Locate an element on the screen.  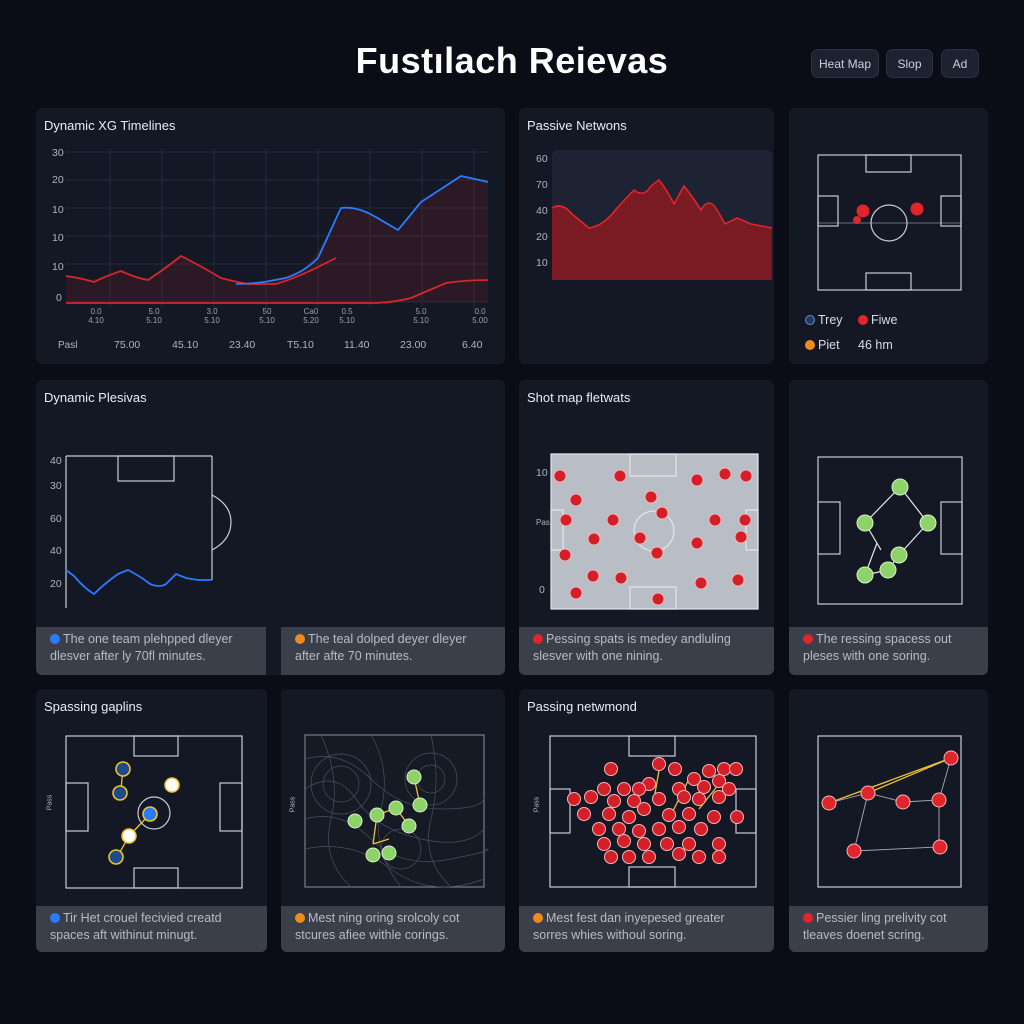
slop-button: Slop is located at coordinates (909, 63).